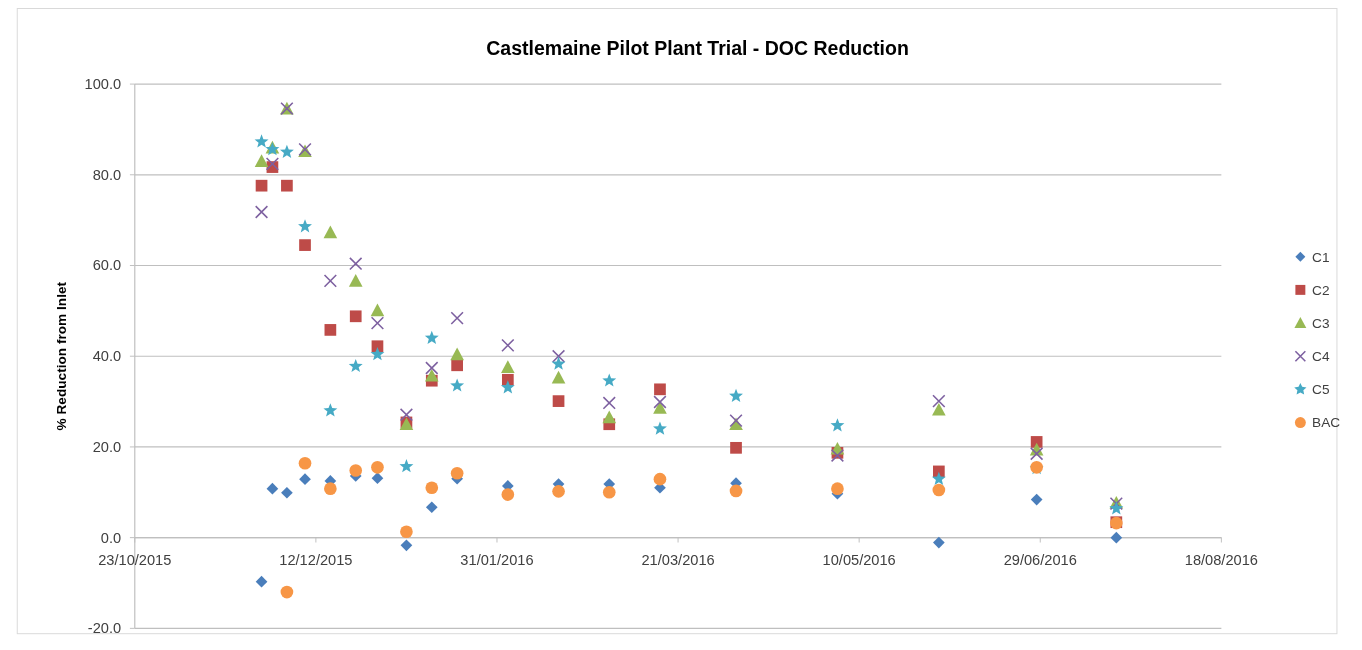  Describe the element at coordinates (61, 356) in the screenshot. I see `y-axis-title: % Reduction from Inlet` at that location.